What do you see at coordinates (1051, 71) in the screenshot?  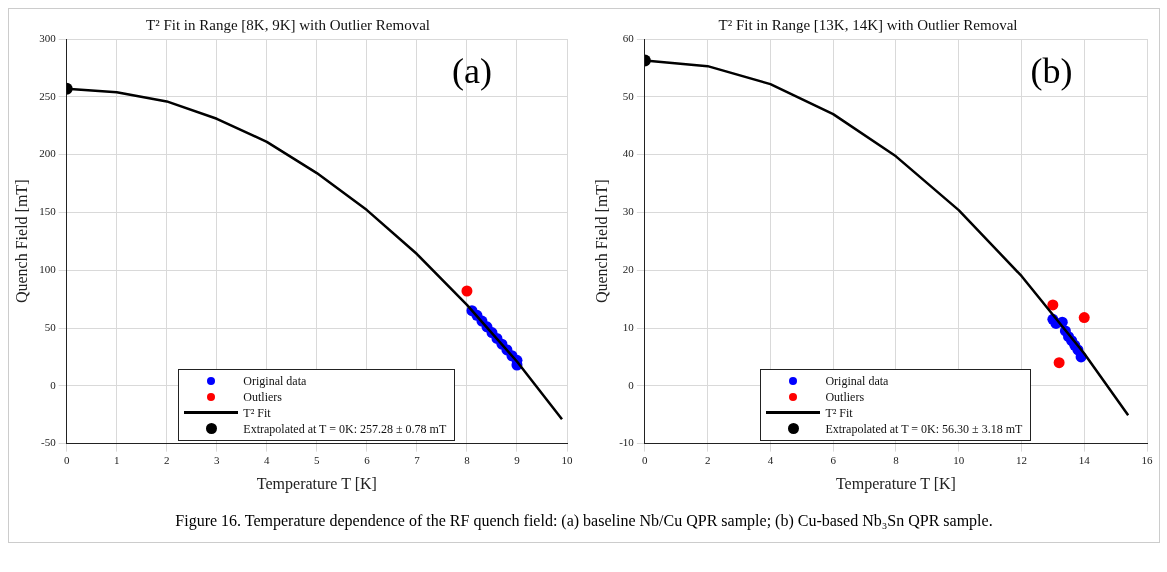 I see `annotation: (b)` at bounding box center [1051, 71].